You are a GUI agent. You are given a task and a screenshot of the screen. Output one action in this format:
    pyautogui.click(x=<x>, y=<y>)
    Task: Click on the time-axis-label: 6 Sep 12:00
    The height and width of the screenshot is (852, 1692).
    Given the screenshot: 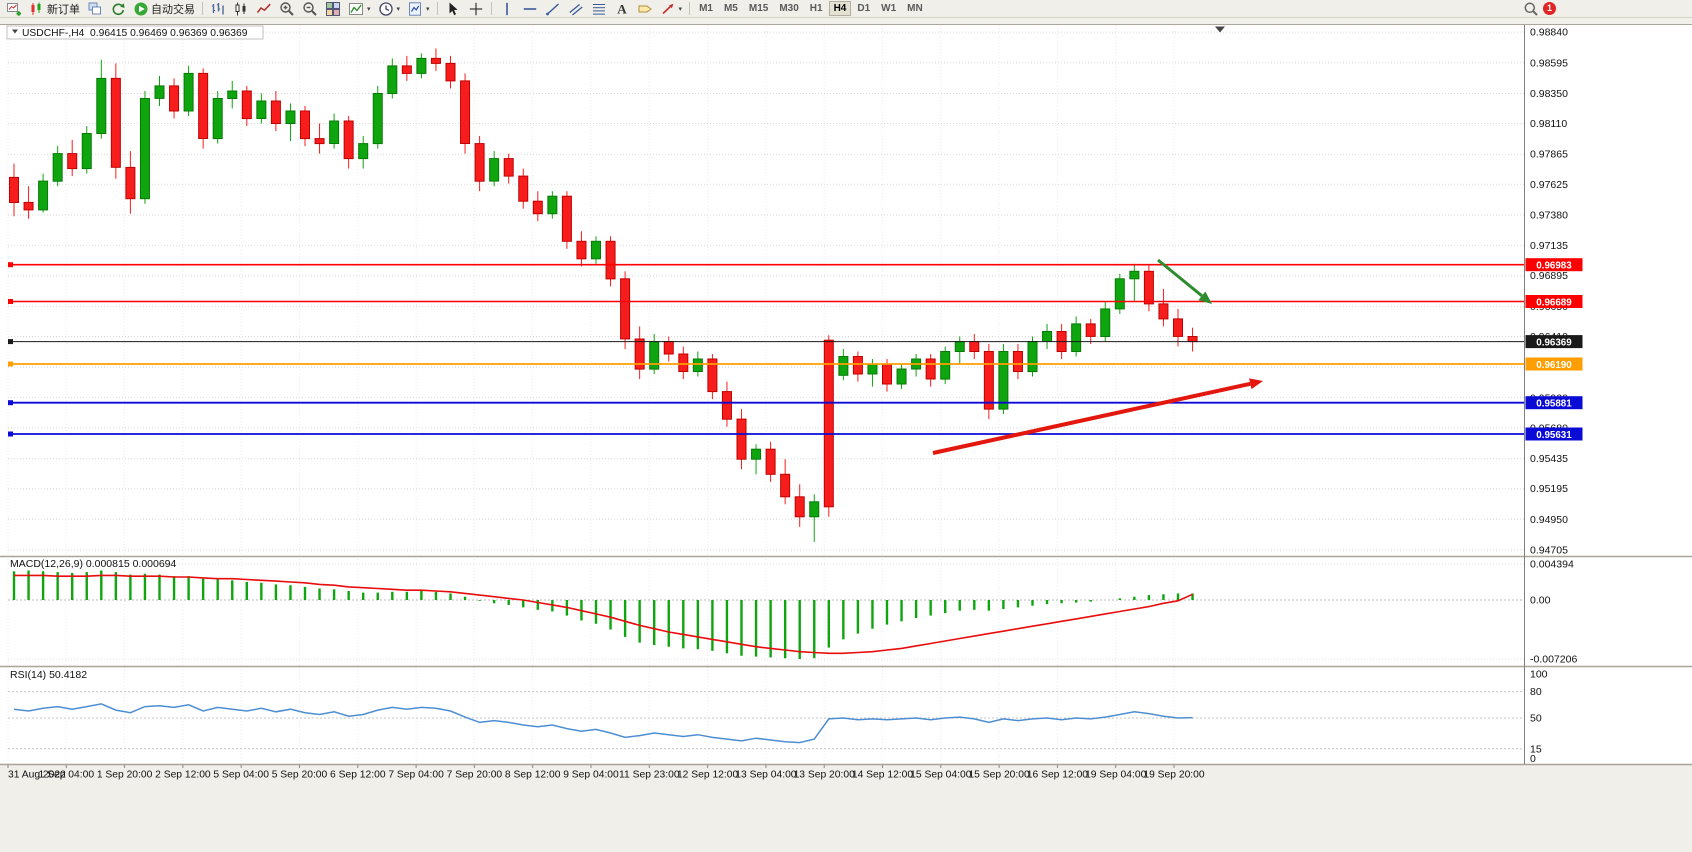 What is the action you would take?
    pyautogui.click(x=358, y=775)
    